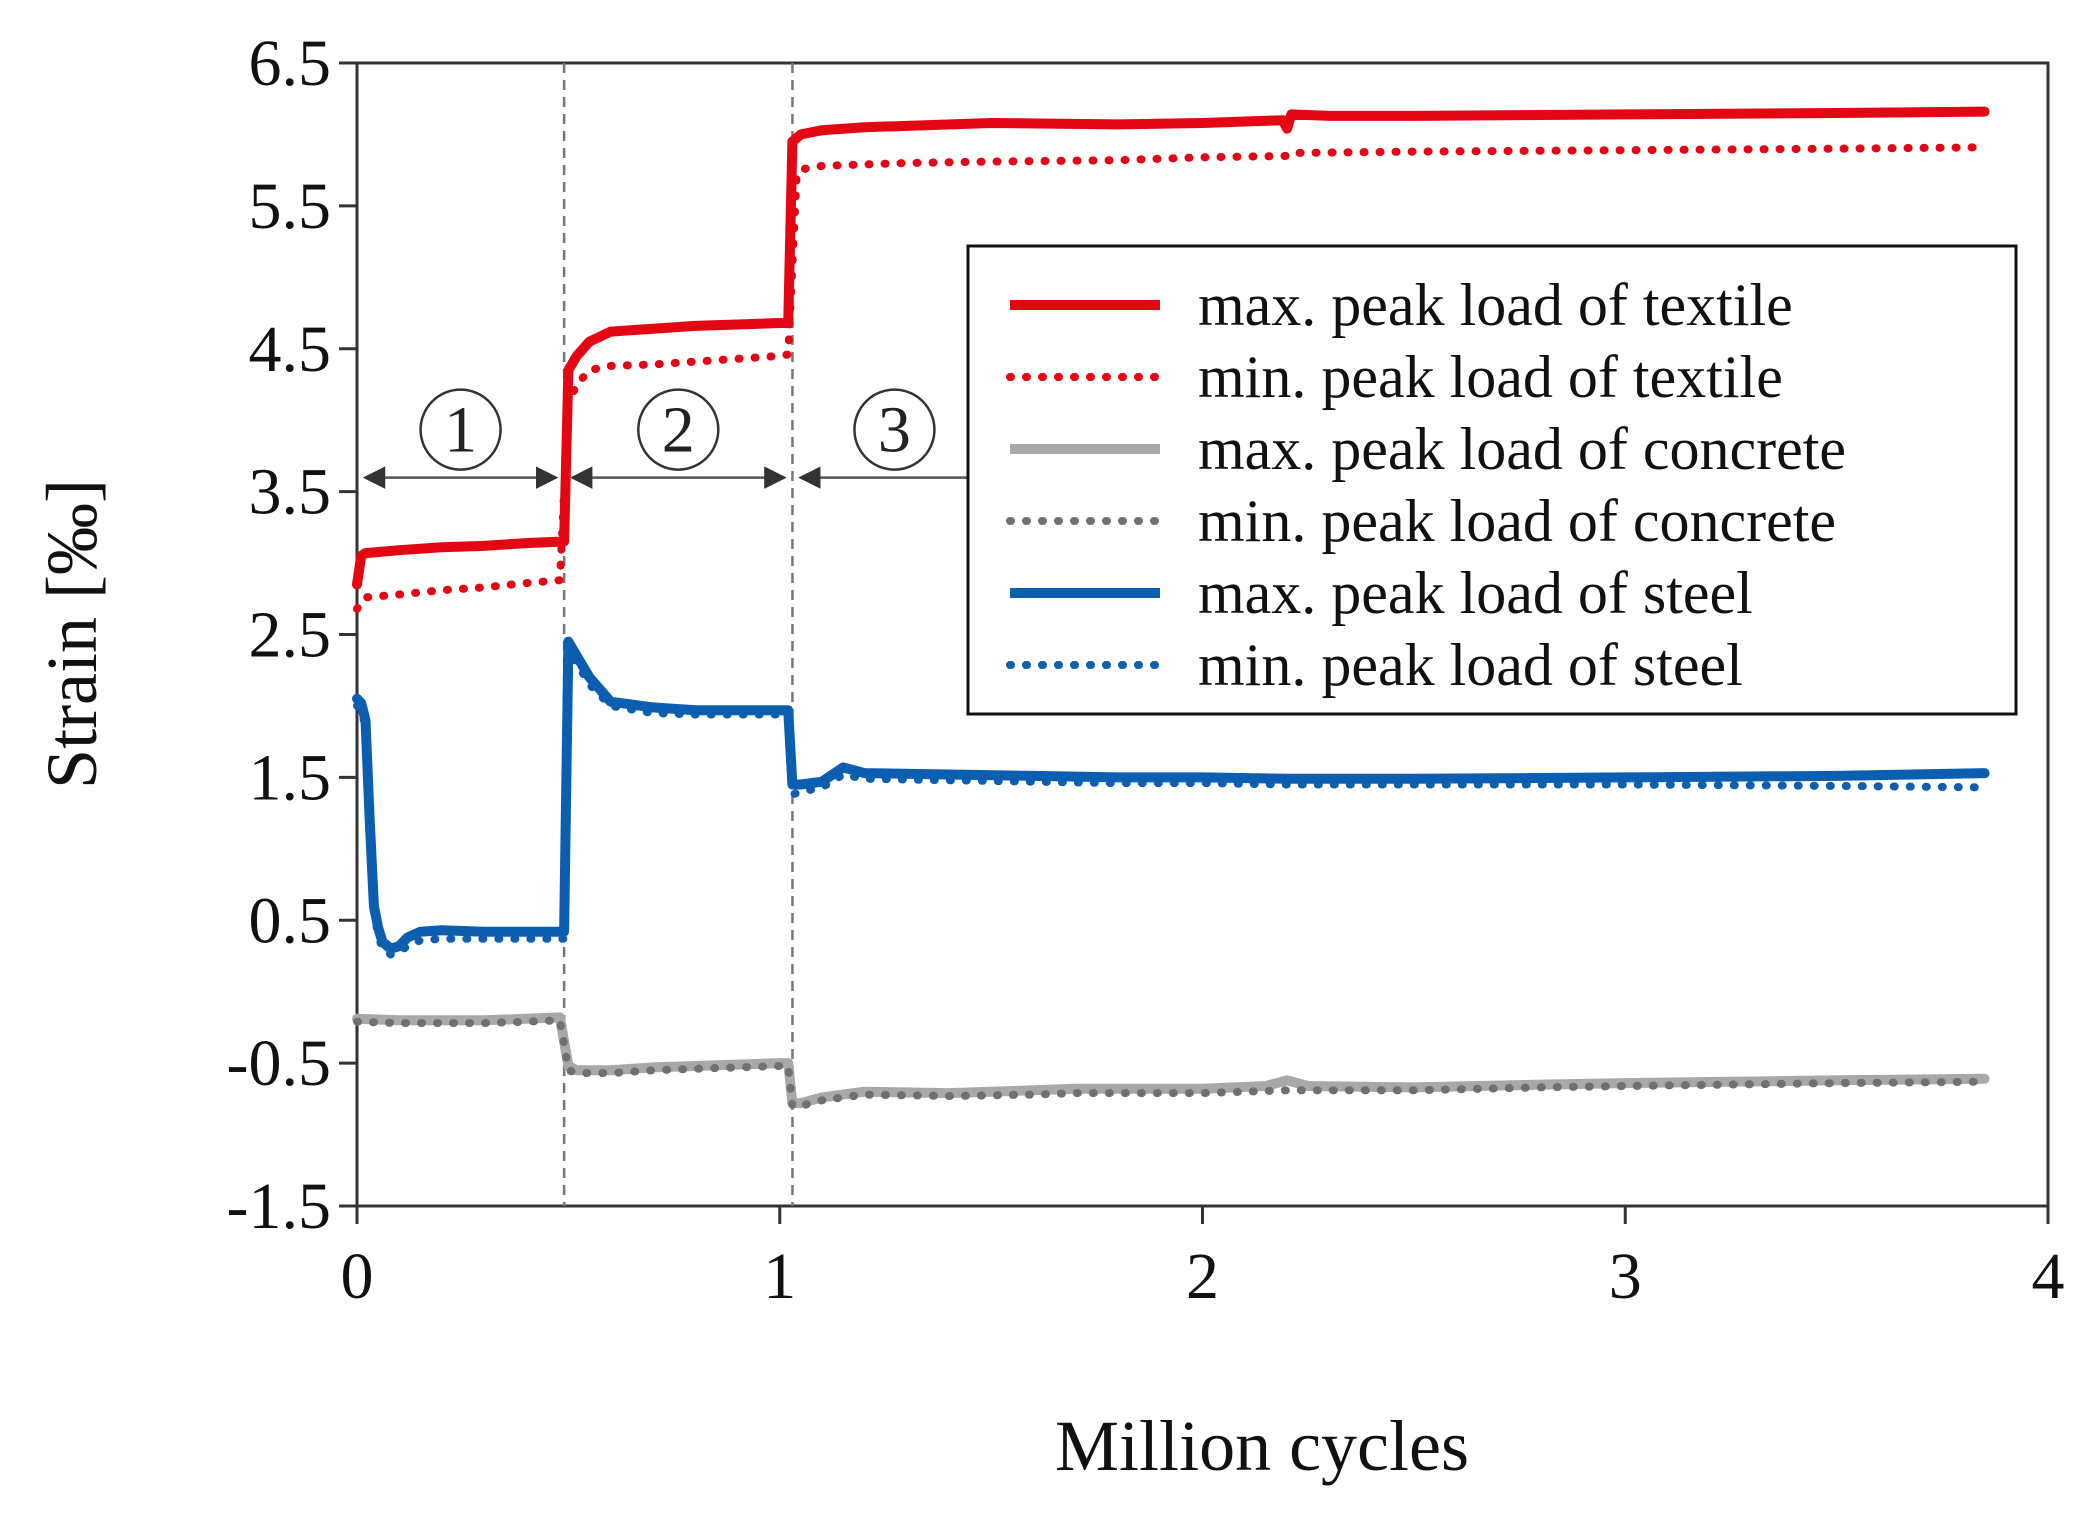 The image size is (2080, 1522). Describe the element at coordinates (1517, 521) in the screenshot. I see `legend-label: min. peak load of concrete` at that location.